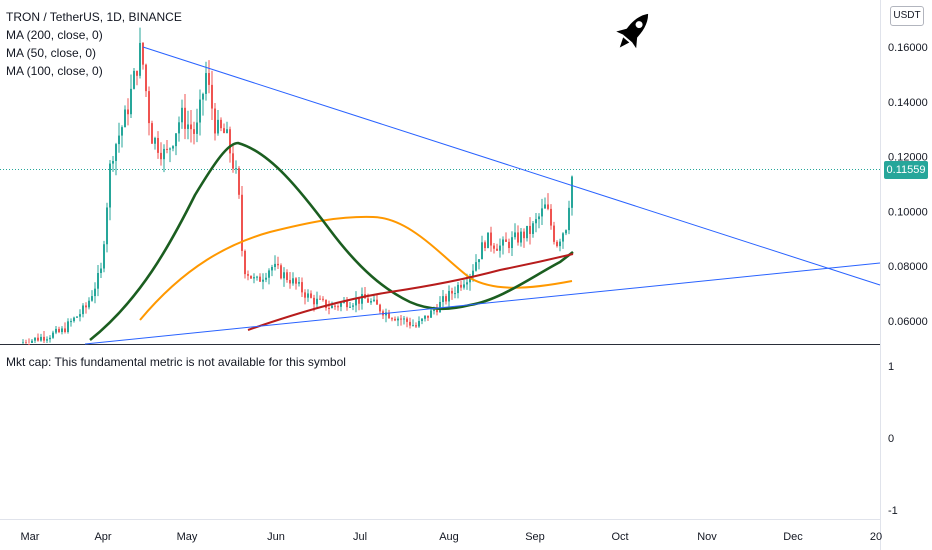  I want to click on price-tick-label: 0.06000, so click(908, 322).